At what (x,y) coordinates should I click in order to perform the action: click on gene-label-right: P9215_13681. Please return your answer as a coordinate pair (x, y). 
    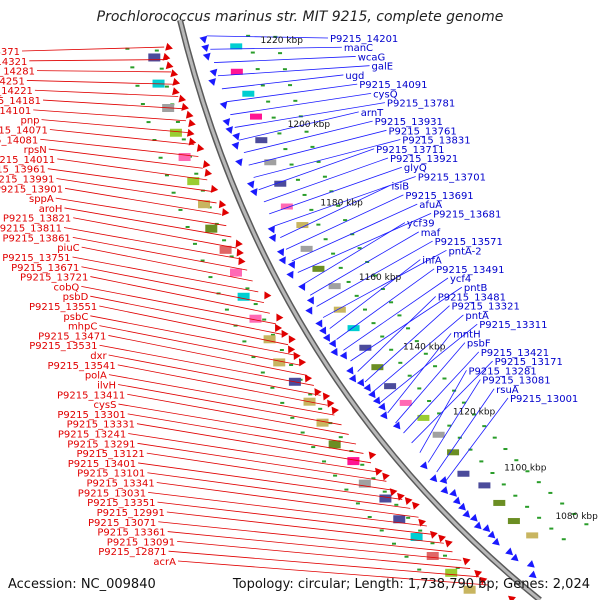
    Looking at the image, I should click on (467, 214).